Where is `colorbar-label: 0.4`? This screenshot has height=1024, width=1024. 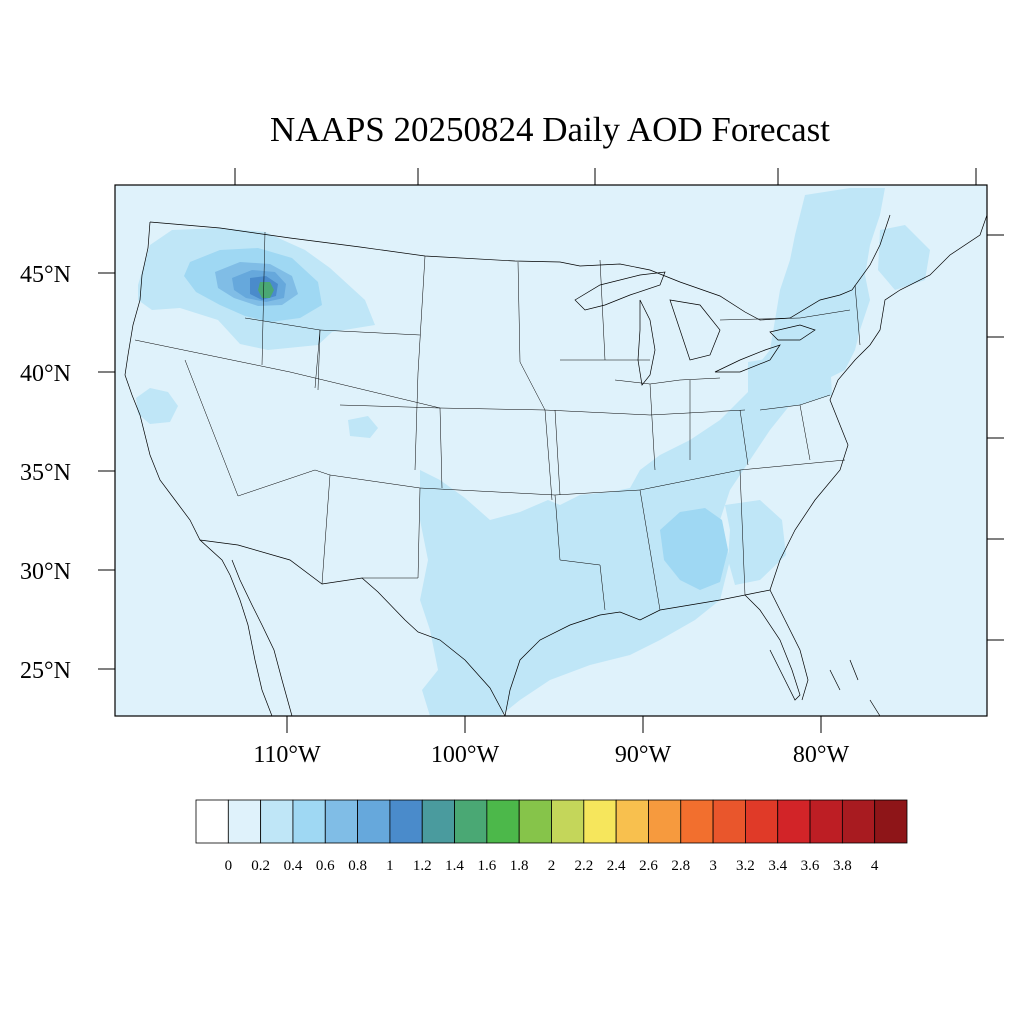
colorbar-label: 0.4 is located at coordinates (293, 866).